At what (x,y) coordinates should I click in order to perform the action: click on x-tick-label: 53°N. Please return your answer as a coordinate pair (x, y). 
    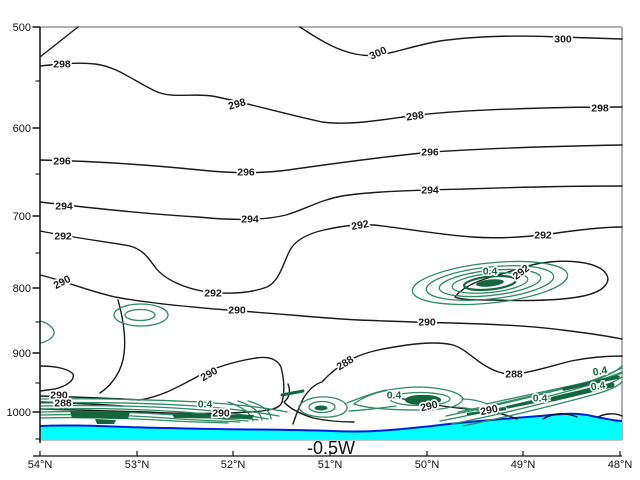
    Looking at the image, I should click on (137, 465).